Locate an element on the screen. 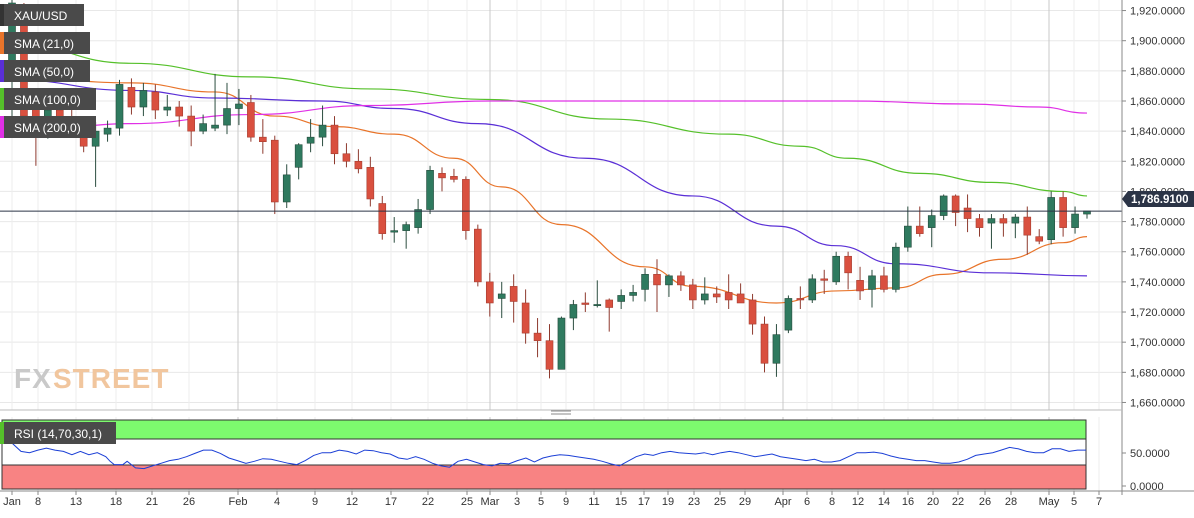 Image resolution: width=1194 pixels, height=518 pixels. legend-sma-200: SMA (200,0) is located at coordinates (48, 127).